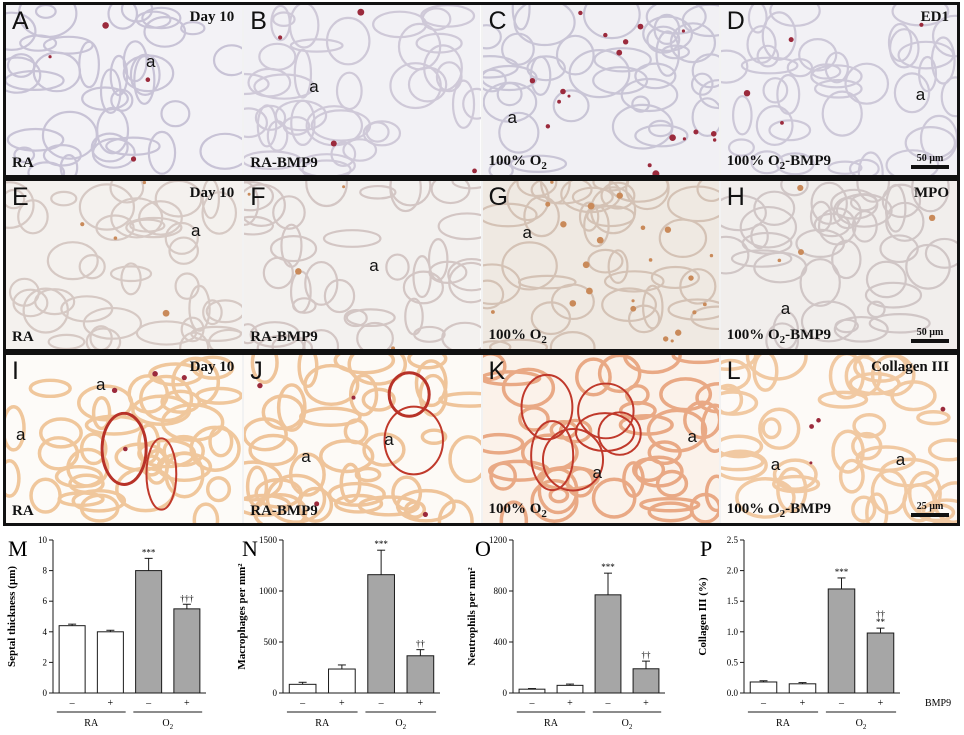  Describe the element at coordinates (45, 662) in the screenshot. I see `y-tick-label: 2` at that location.